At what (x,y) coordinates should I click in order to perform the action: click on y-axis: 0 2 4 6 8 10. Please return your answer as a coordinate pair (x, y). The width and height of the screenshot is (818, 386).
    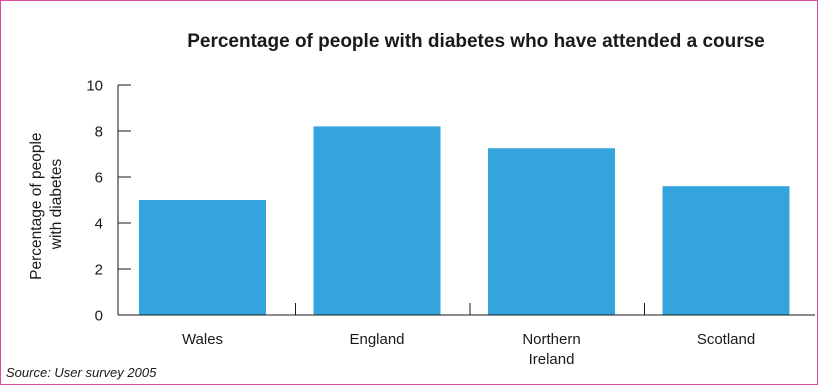
    Looking at the image, I should click on (108, 201).